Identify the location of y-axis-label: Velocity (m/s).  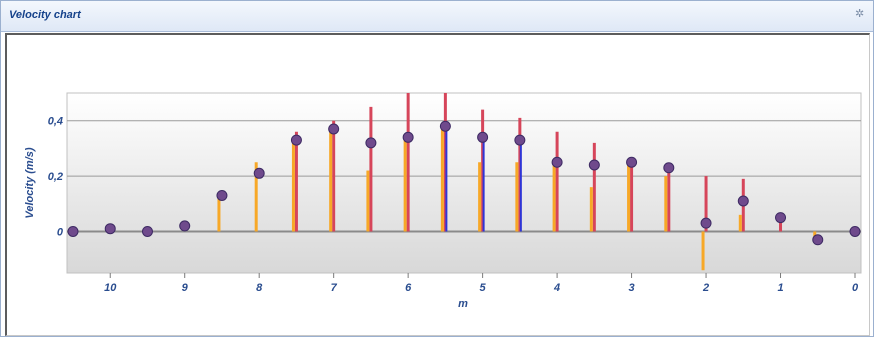
(30, 182).